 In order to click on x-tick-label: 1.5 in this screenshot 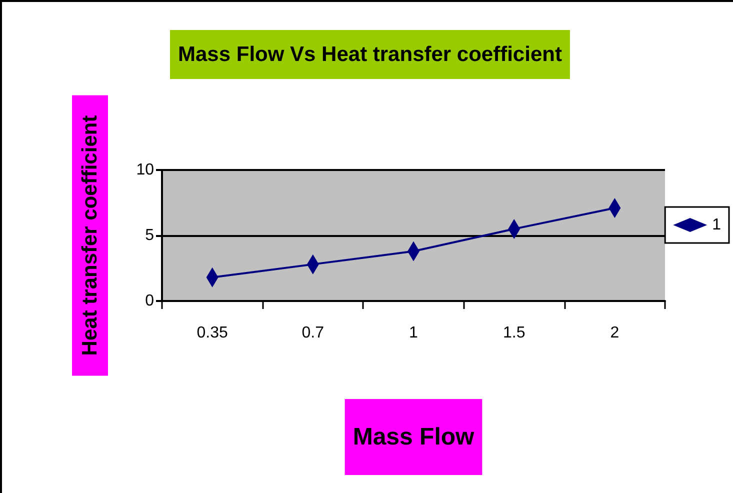, I will do `click(514, 333)`.